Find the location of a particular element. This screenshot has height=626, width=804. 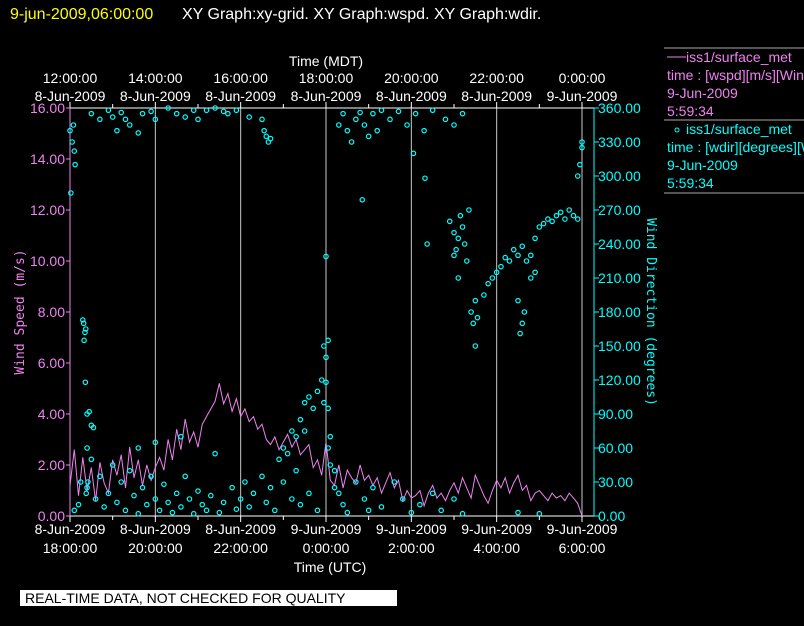

top-tick-time: 16:00:00 is located at coordinates (240, 78).